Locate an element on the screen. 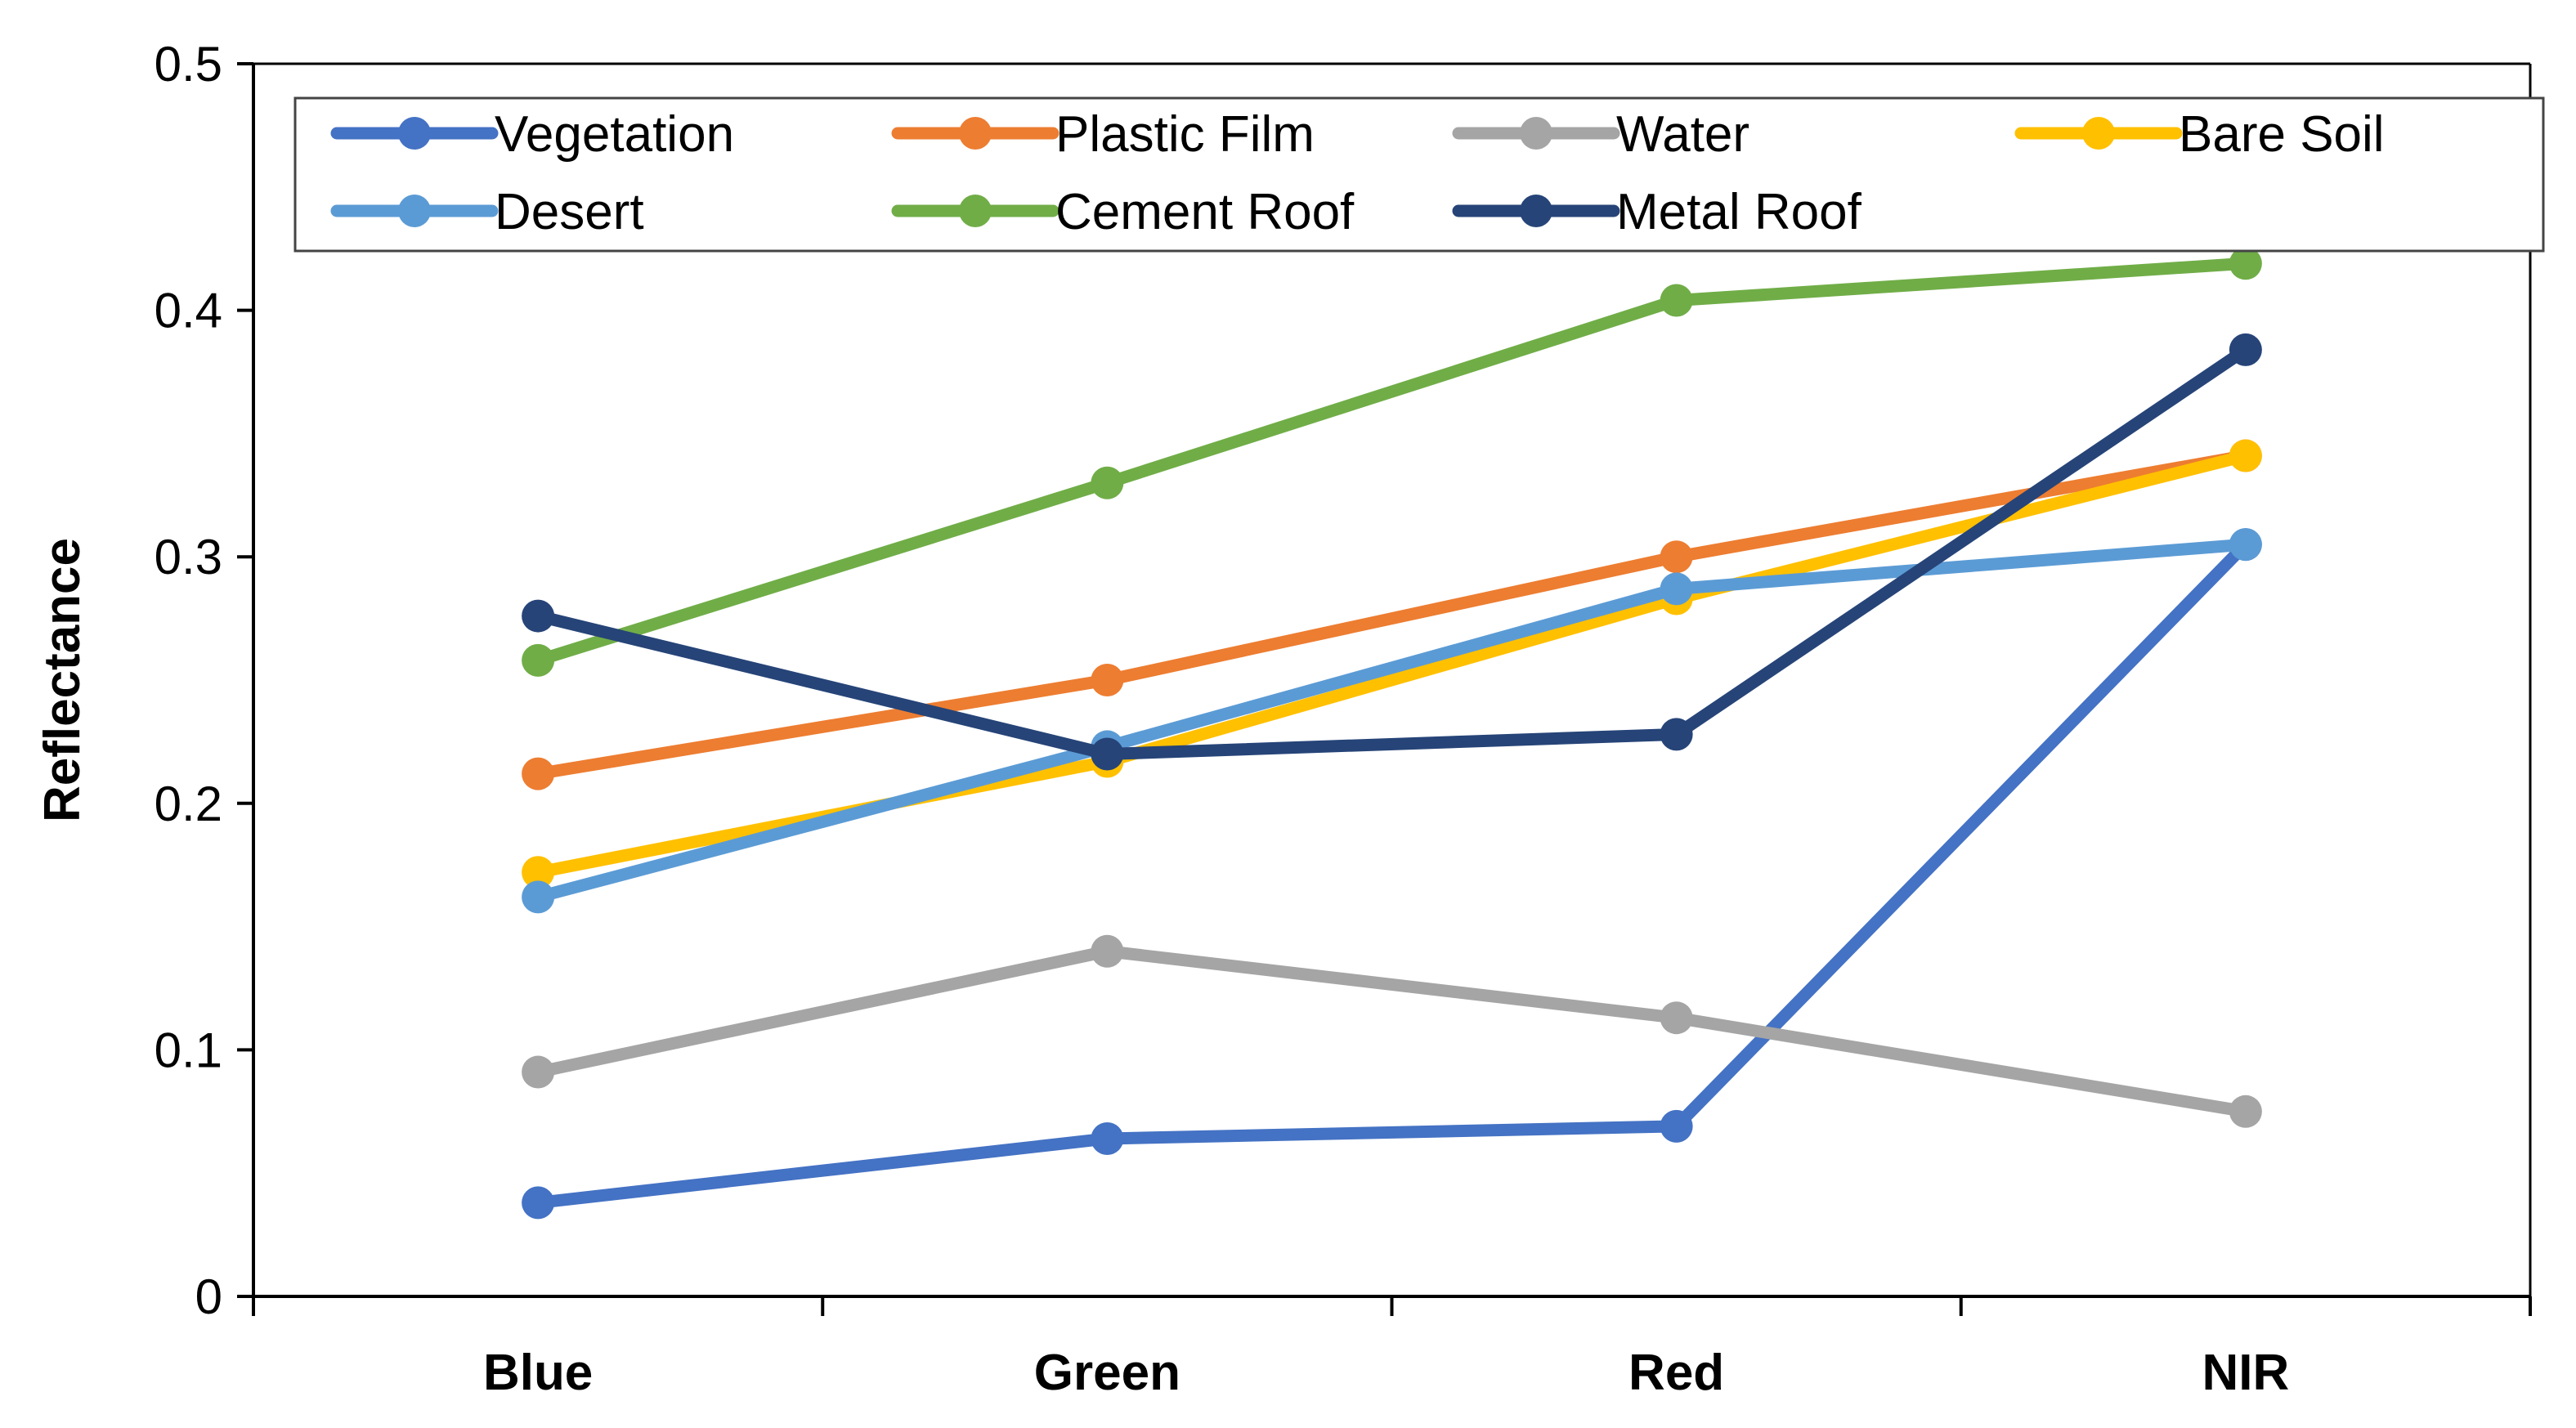 This screenshot has width=2576, height=1428. legend-item: Water is located at coordinates (1601, 134).